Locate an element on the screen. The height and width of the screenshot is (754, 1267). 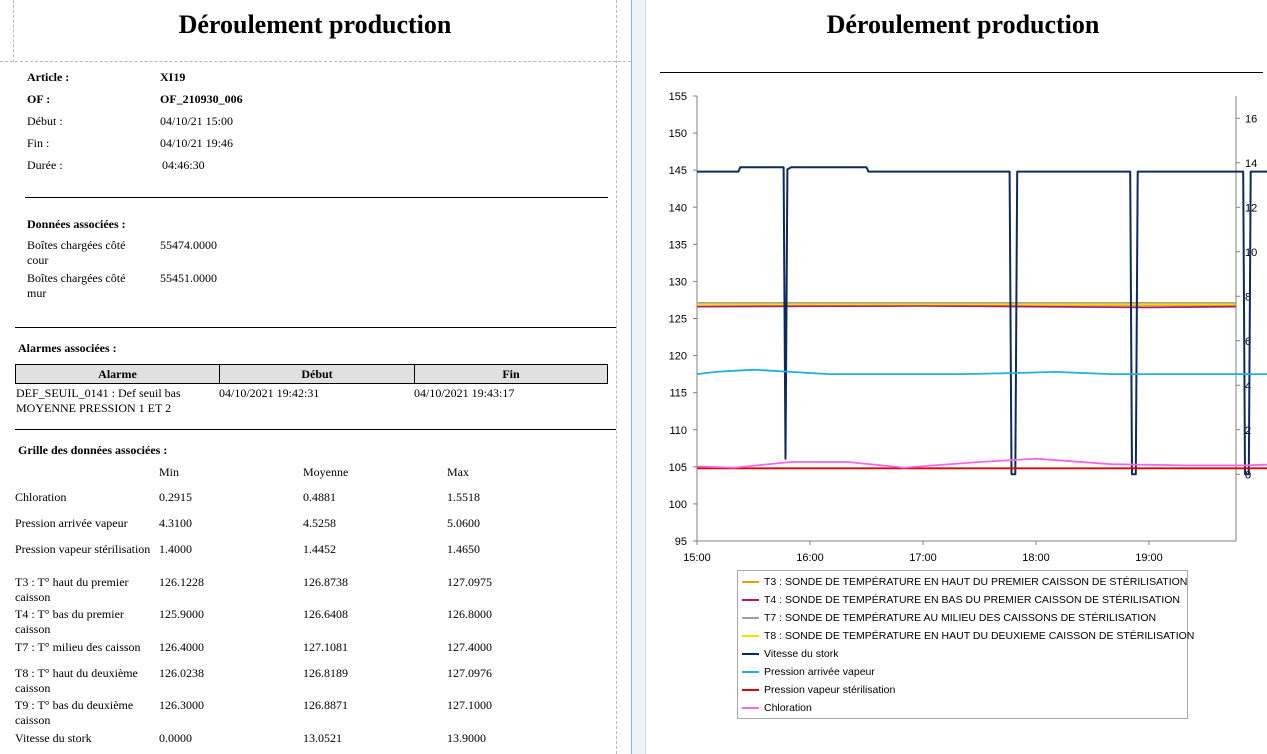
y-left-tick-label: 135 is located at coordinates (678, 245).